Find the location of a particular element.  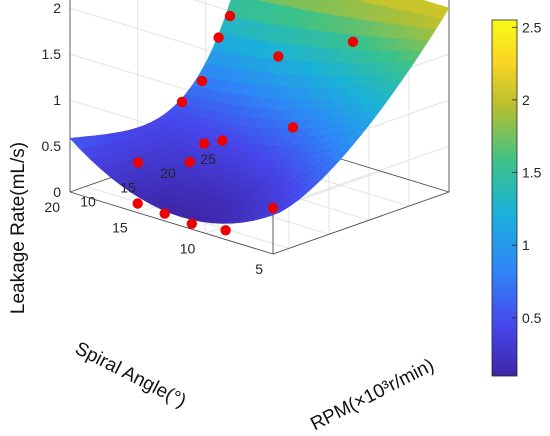

colorbar is located at coordinates (504, 198).